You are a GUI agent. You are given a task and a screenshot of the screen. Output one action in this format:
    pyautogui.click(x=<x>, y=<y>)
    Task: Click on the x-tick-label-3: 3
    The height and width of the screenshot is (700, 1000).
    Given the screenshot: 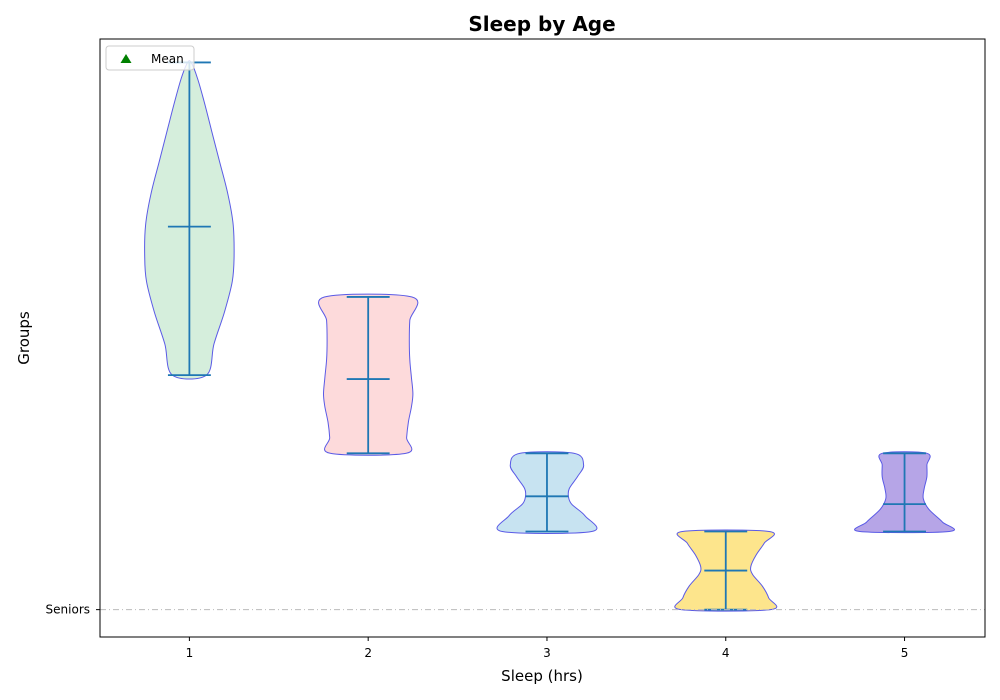 What is the action you would take?
    pyautogui.click(x=547, y=653)
    